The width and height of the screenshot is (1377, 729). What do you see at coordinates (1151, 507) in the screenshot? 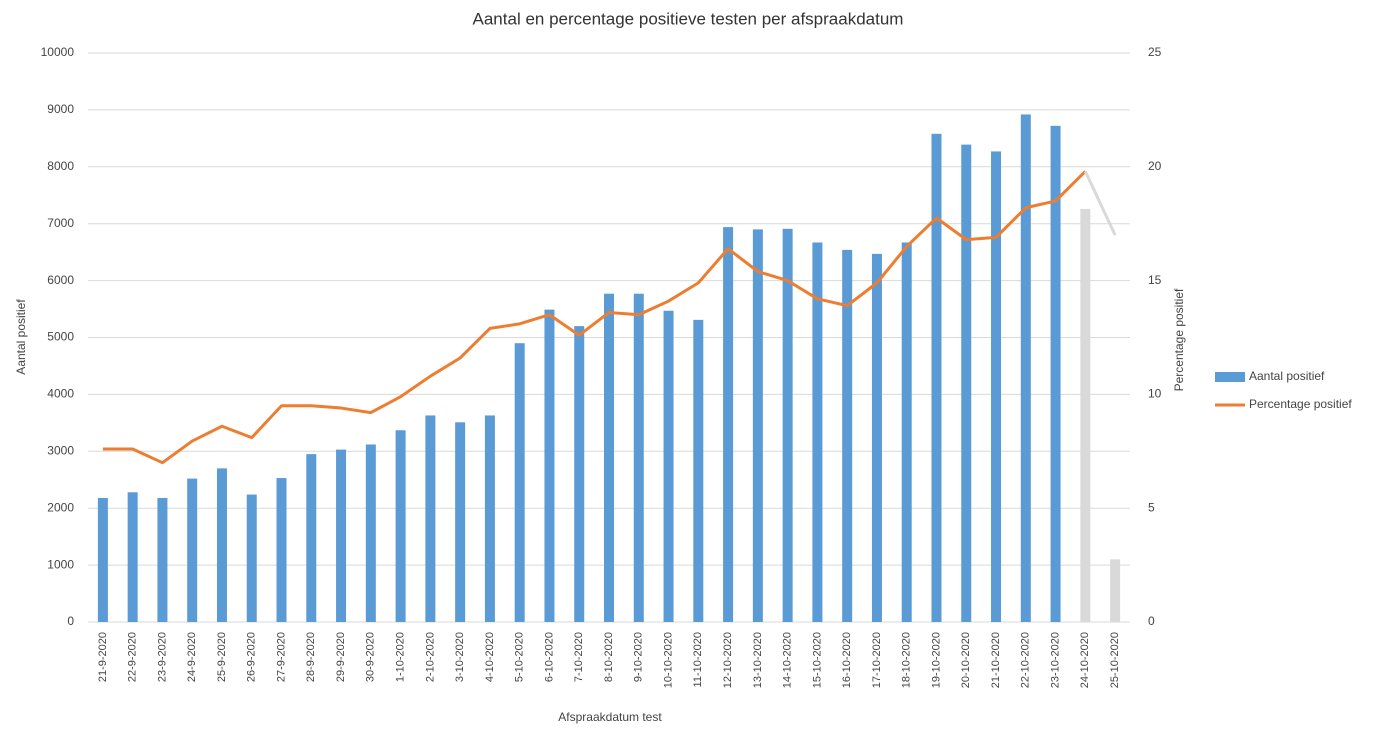
I see `y2-tick-label: 5` at bounding box center [1151, 507].